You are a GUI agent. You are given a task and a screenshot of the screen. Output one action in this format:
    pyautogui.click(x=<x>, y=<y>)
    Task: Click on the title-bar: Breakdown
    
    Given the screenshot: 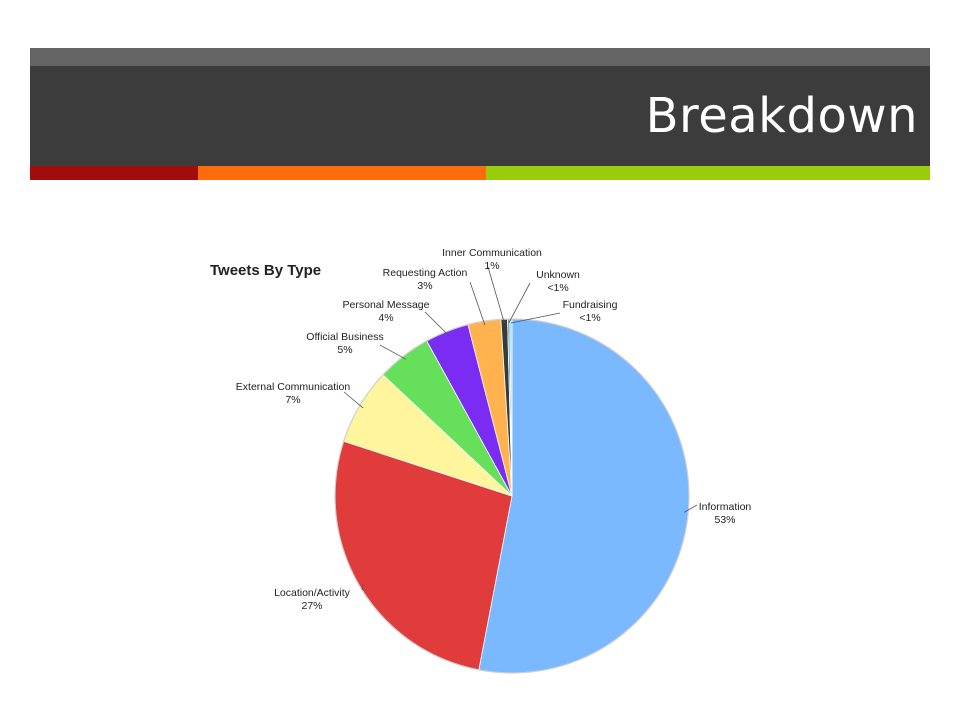 What is the action you would take?
    pyautogui.click(x=480, y=116)
    